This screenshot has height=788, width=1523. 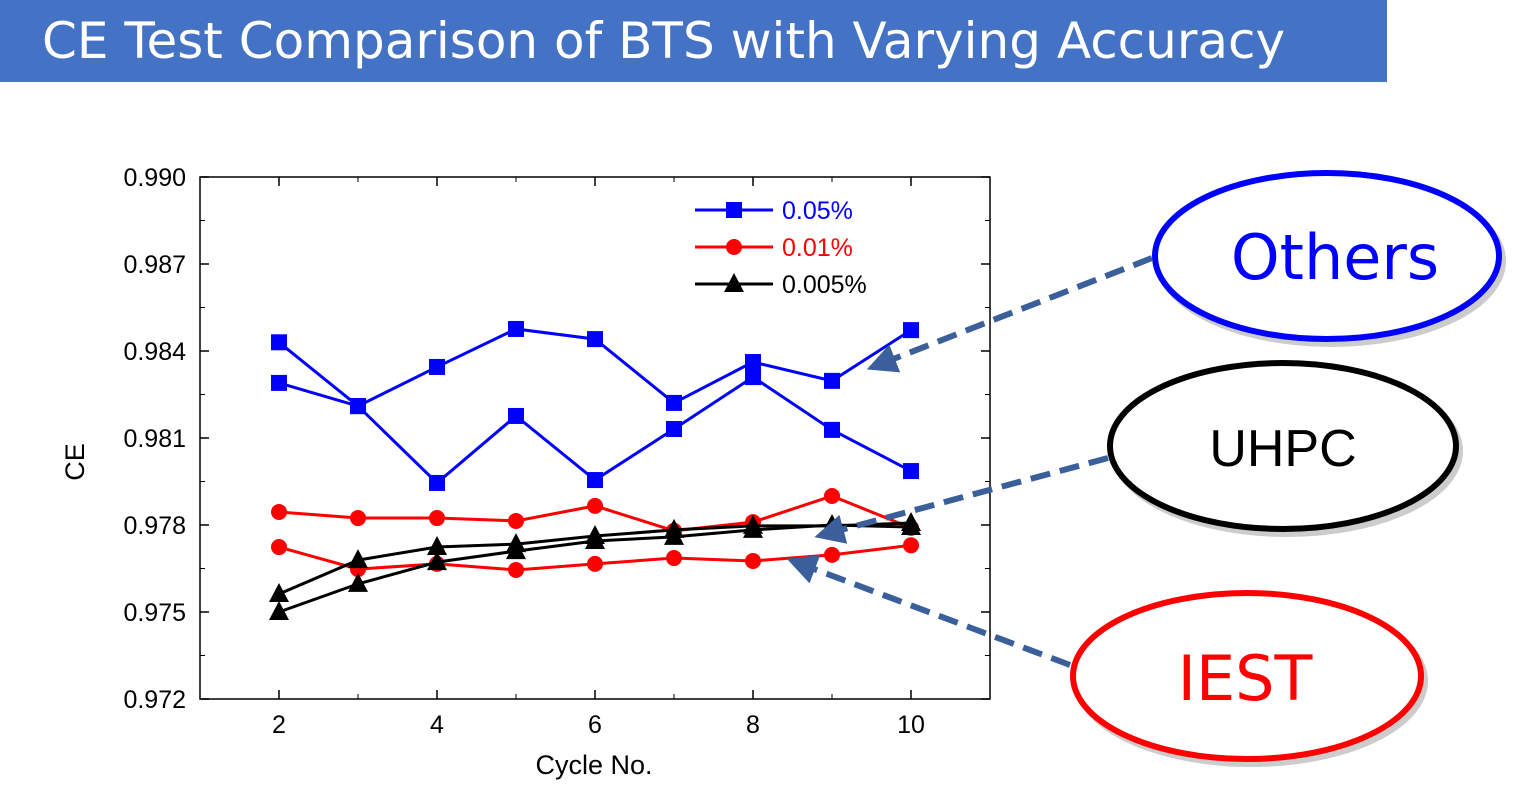 I want to click on y-axis-label: CE, so click(x=75, y=462).